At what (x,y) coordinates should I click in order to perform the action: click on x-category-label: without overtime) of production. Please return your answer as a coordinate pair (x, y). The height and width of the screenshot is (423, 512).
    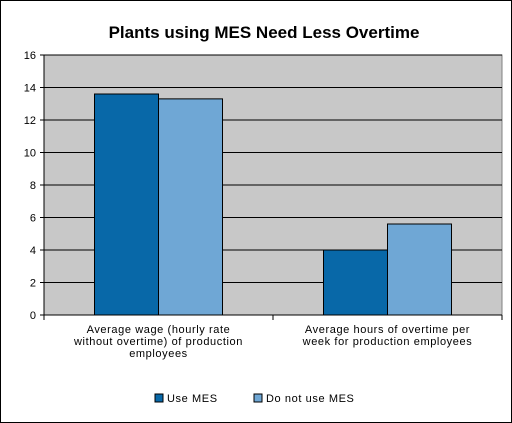
    Looking at the image, I should click on (158, 342).